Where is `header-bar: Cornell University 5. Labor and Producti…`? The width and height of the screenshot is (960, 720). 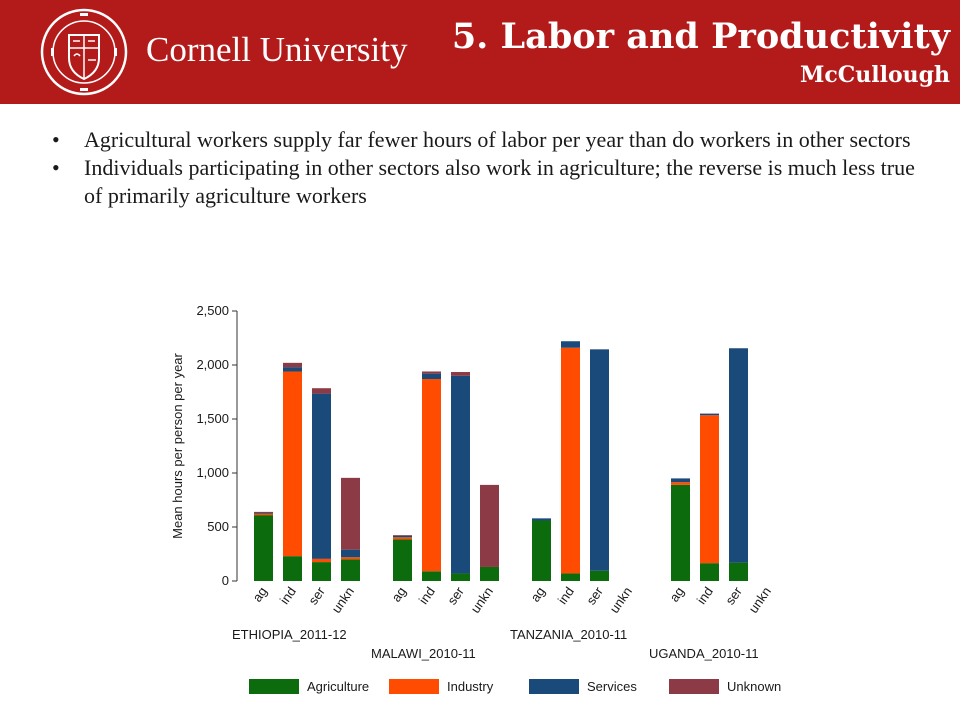 header-bar: Cornell University 5. Labor and Producti… is located at coordinates (480, 52).